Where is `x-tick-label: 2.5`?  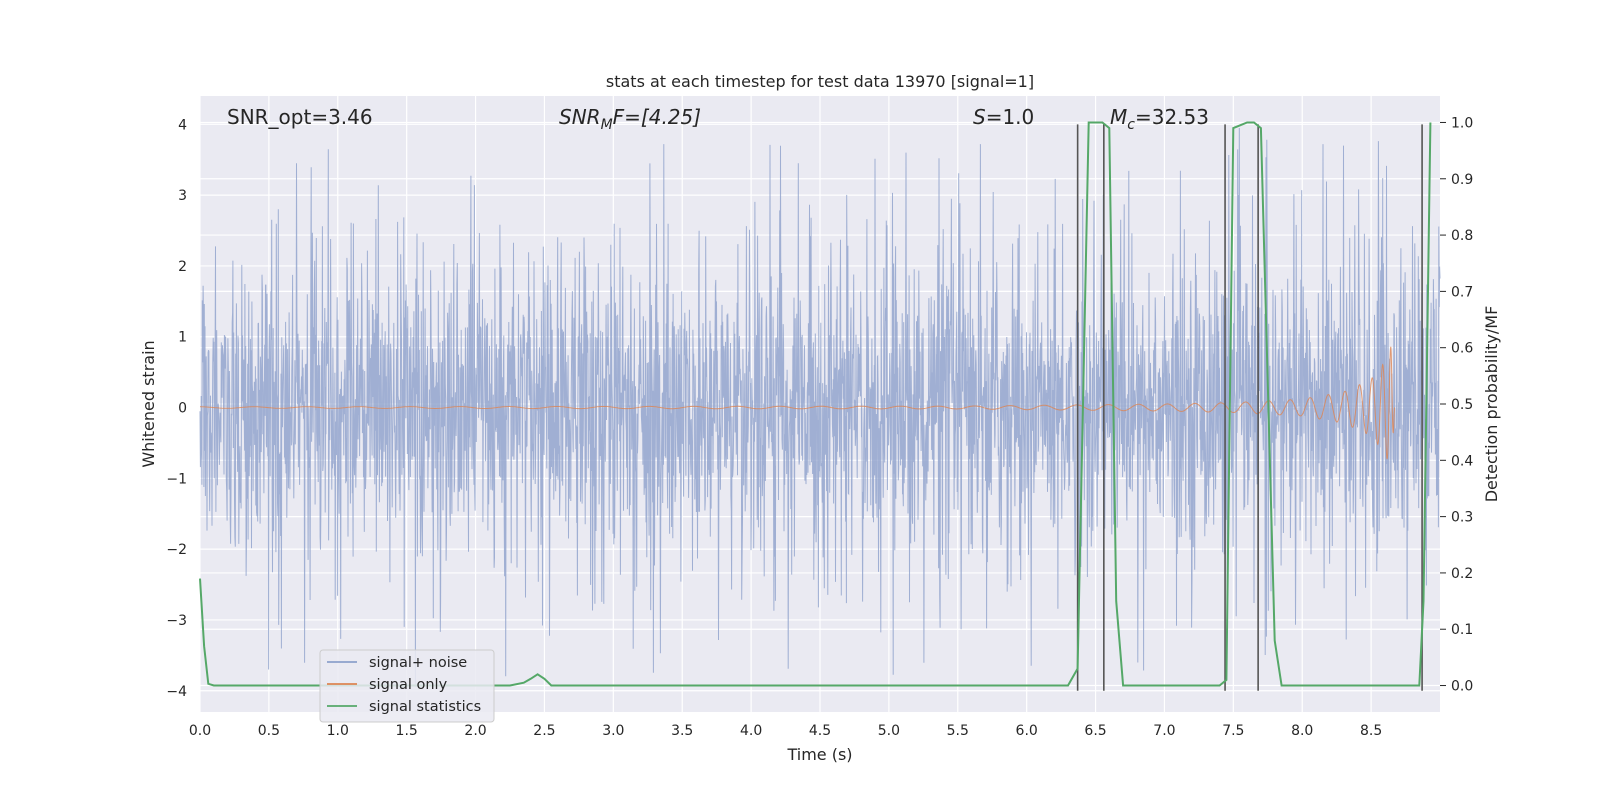
x-tick-label: 2.5 is located at coordinates (544, 731).